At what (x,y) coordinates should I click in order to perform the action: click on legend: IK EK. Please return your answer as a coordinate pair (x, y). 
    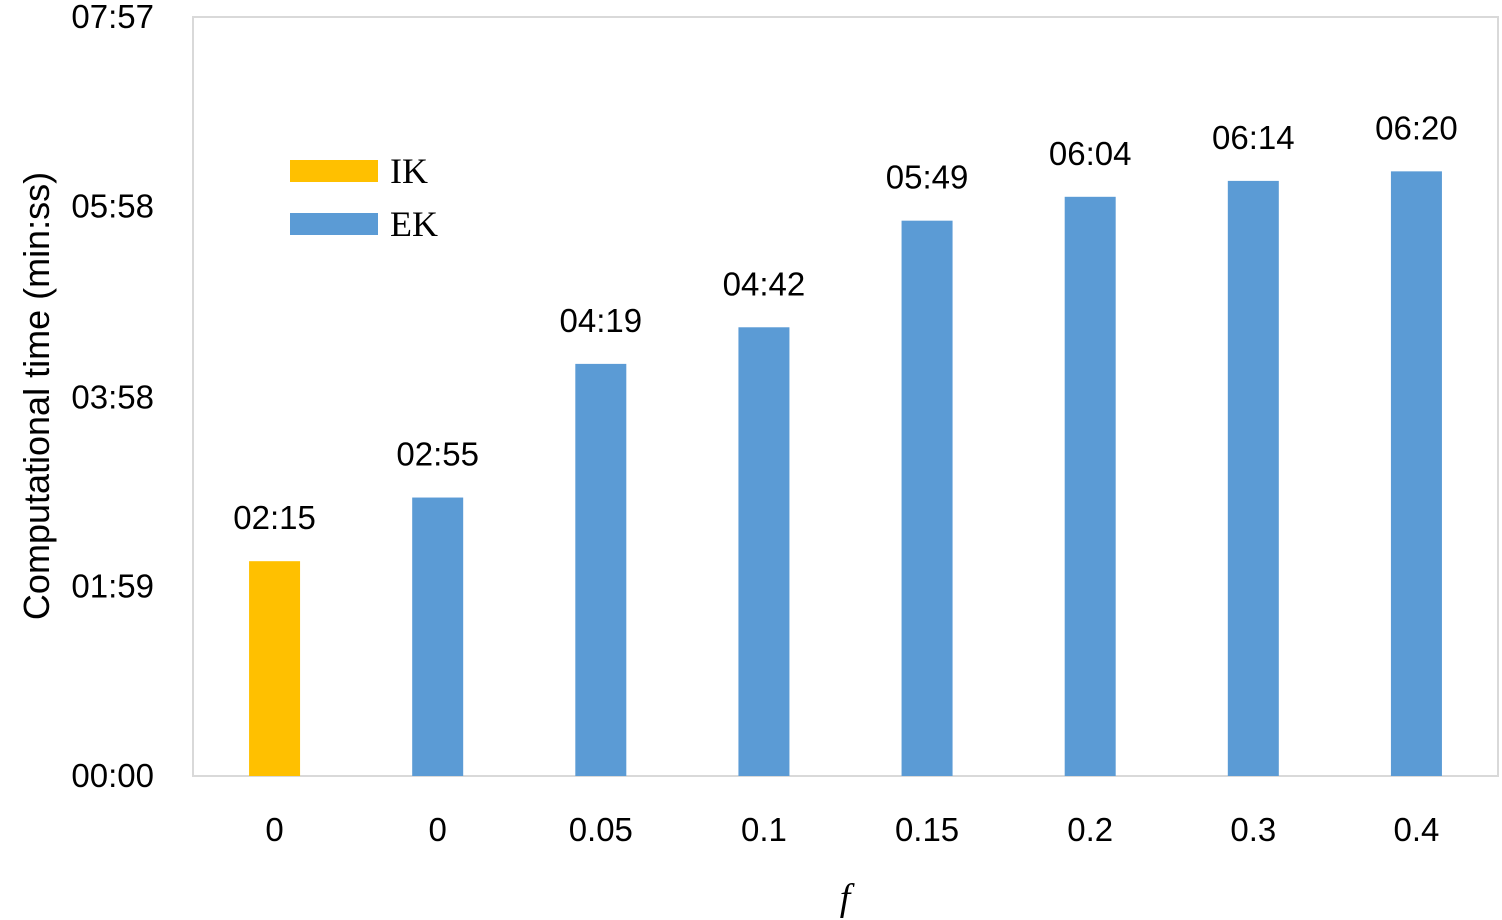
    Looking at the image, I should click on (364, 197).